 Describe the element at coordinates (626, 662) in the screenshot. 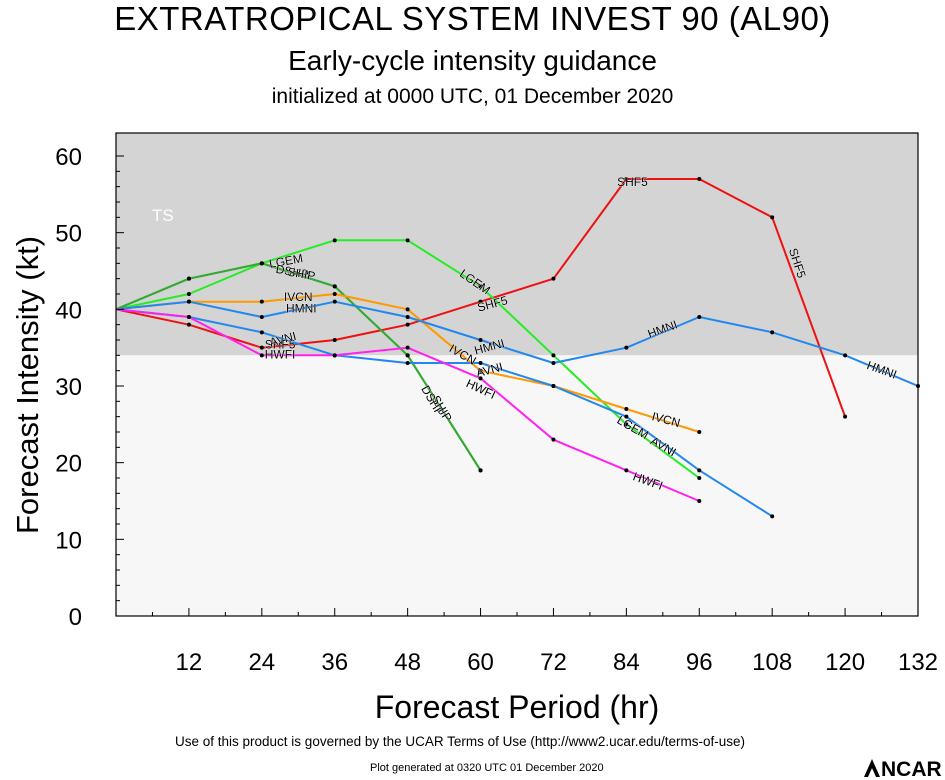

I see `x-tick-label: 84` at that location.